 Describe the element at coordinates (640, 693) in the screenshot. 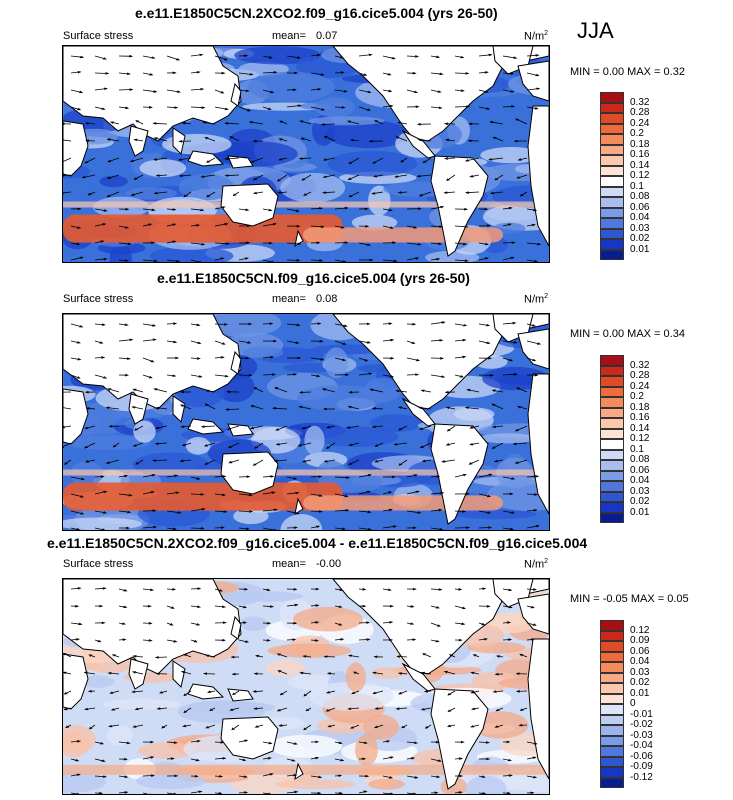

I see `colorbar-tick-label: 0.01` at that location.